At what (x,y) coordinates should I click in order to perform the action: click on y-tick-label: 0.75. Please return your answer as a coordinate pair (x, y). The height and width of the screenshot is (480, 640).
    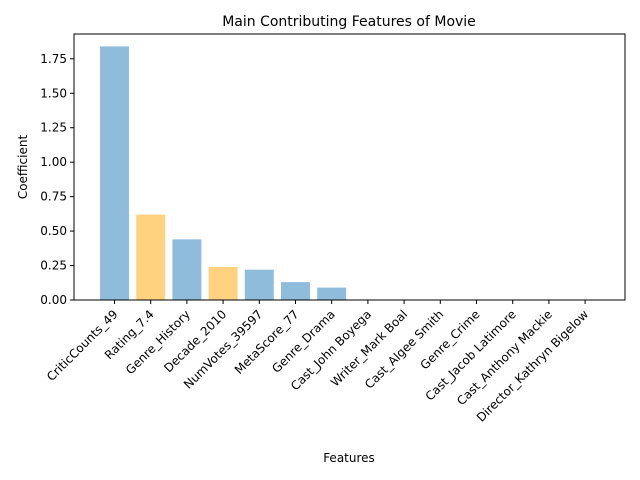
    Looking at the image, I should click on (53, 197).